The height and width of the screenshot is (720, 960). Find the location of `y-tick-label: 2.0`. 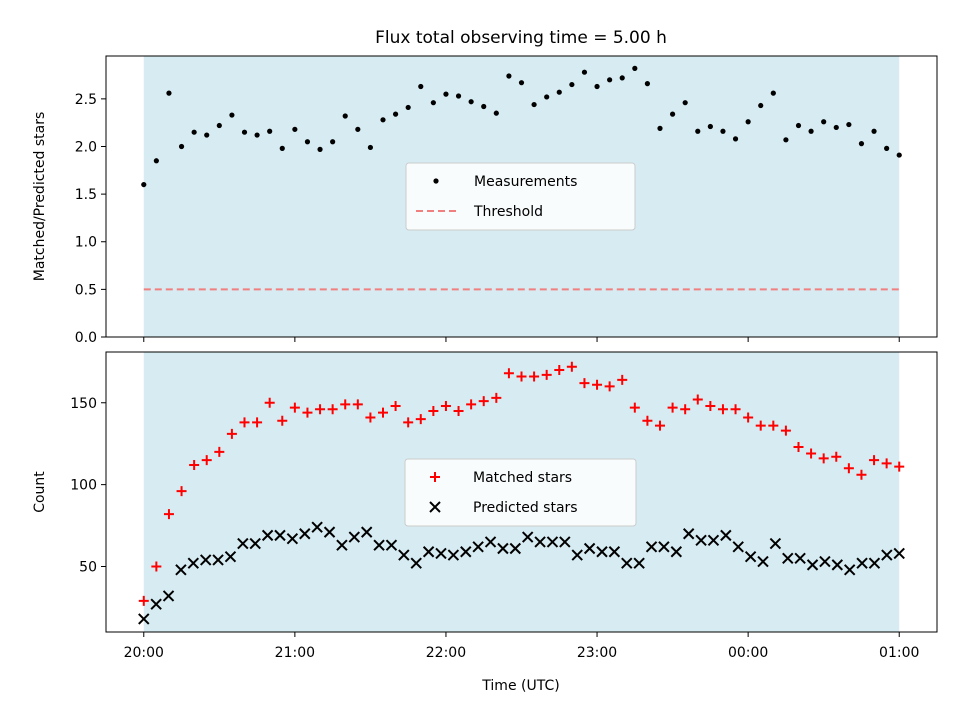

y-tick-label: 2.0 is located at coordinates (86, 147).